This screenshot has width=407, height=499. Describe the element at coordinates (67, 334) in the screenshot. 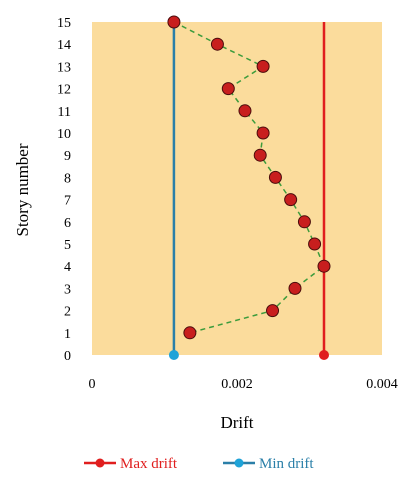

I see `y-tick-label: 1` at that location.